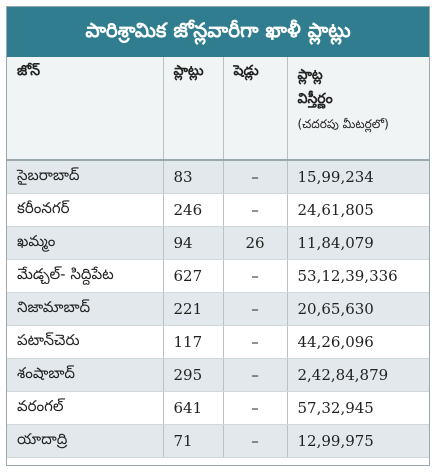 Image resolution: width=436 pixels, height=472 pixels. I want to click on table-row: శంషాబాద్ 295–2,42,84,879, so click(218, 375).